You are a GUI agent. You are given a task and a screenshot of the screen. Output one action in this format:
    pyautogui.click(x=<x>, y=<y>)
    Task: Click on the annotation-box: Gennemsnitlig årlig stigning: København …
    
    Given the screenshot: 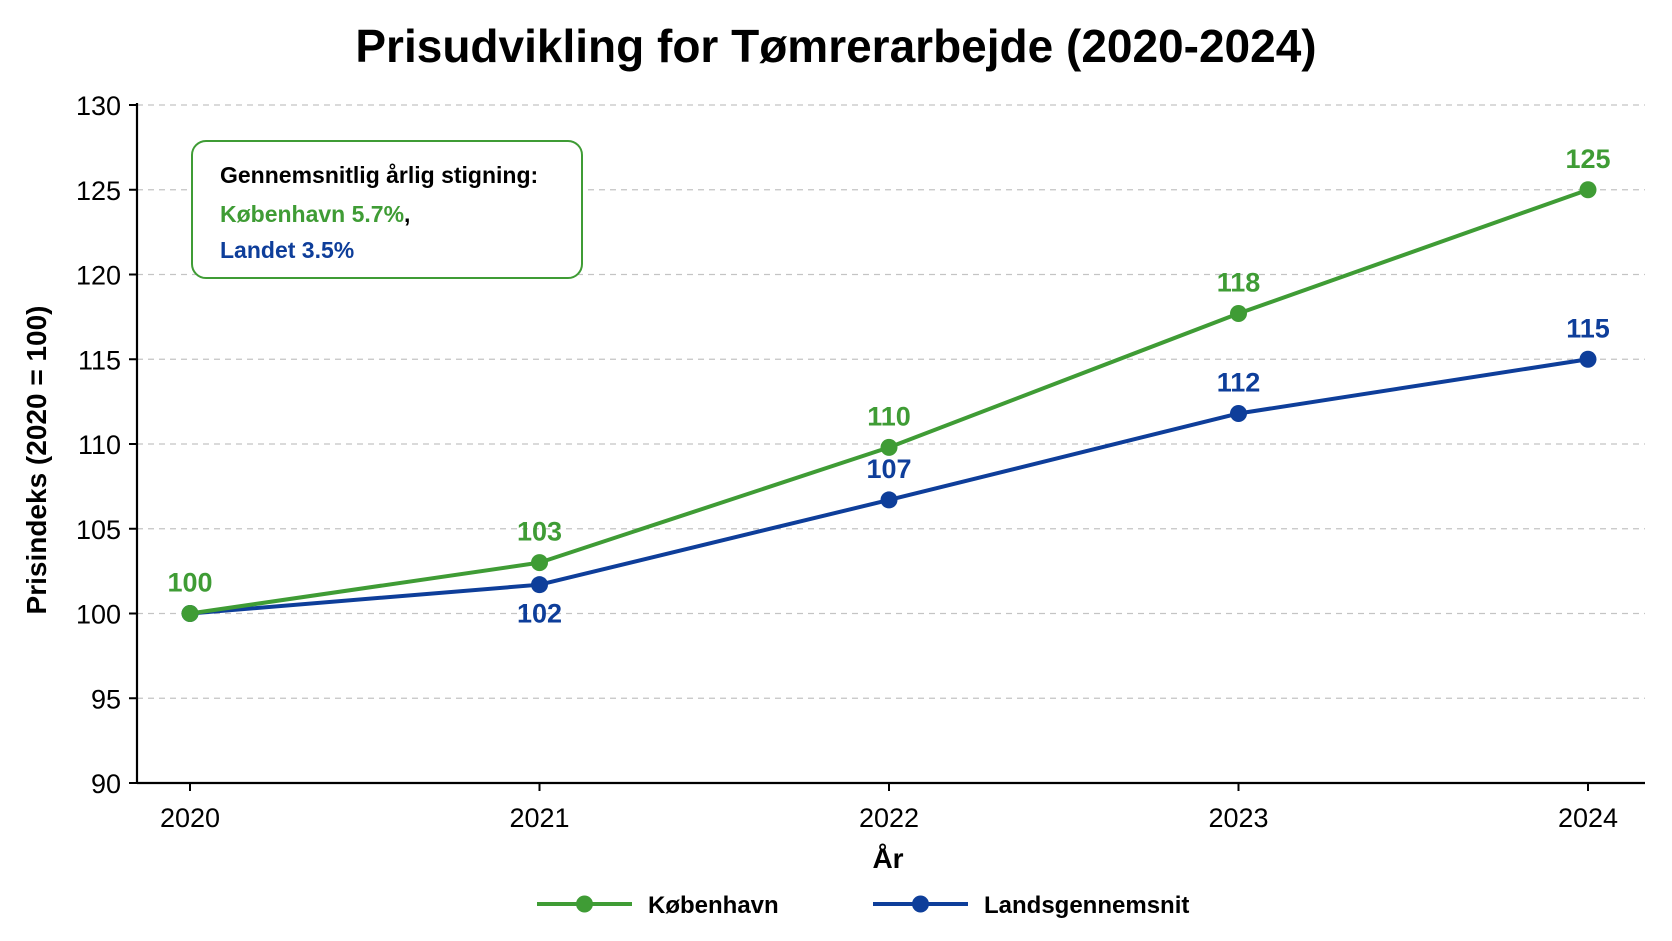 What is the action you would take?
    pyautogui.click(x=387, y=209)
    